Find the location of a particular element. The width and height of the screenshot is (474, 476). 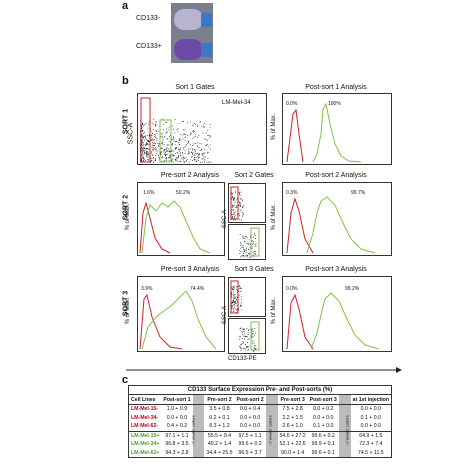

sort2-gates-title: Sort 2 Gates is located at coordinates (254, 175).